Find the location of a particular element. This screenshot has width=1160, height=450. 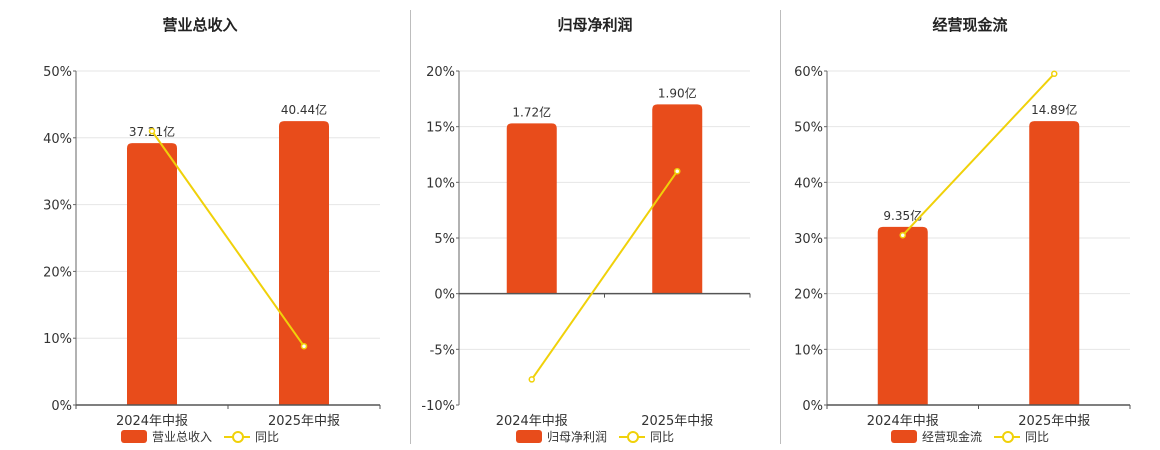

legend-bar-label: 归母净利润 is located at coordinates (576, 437).